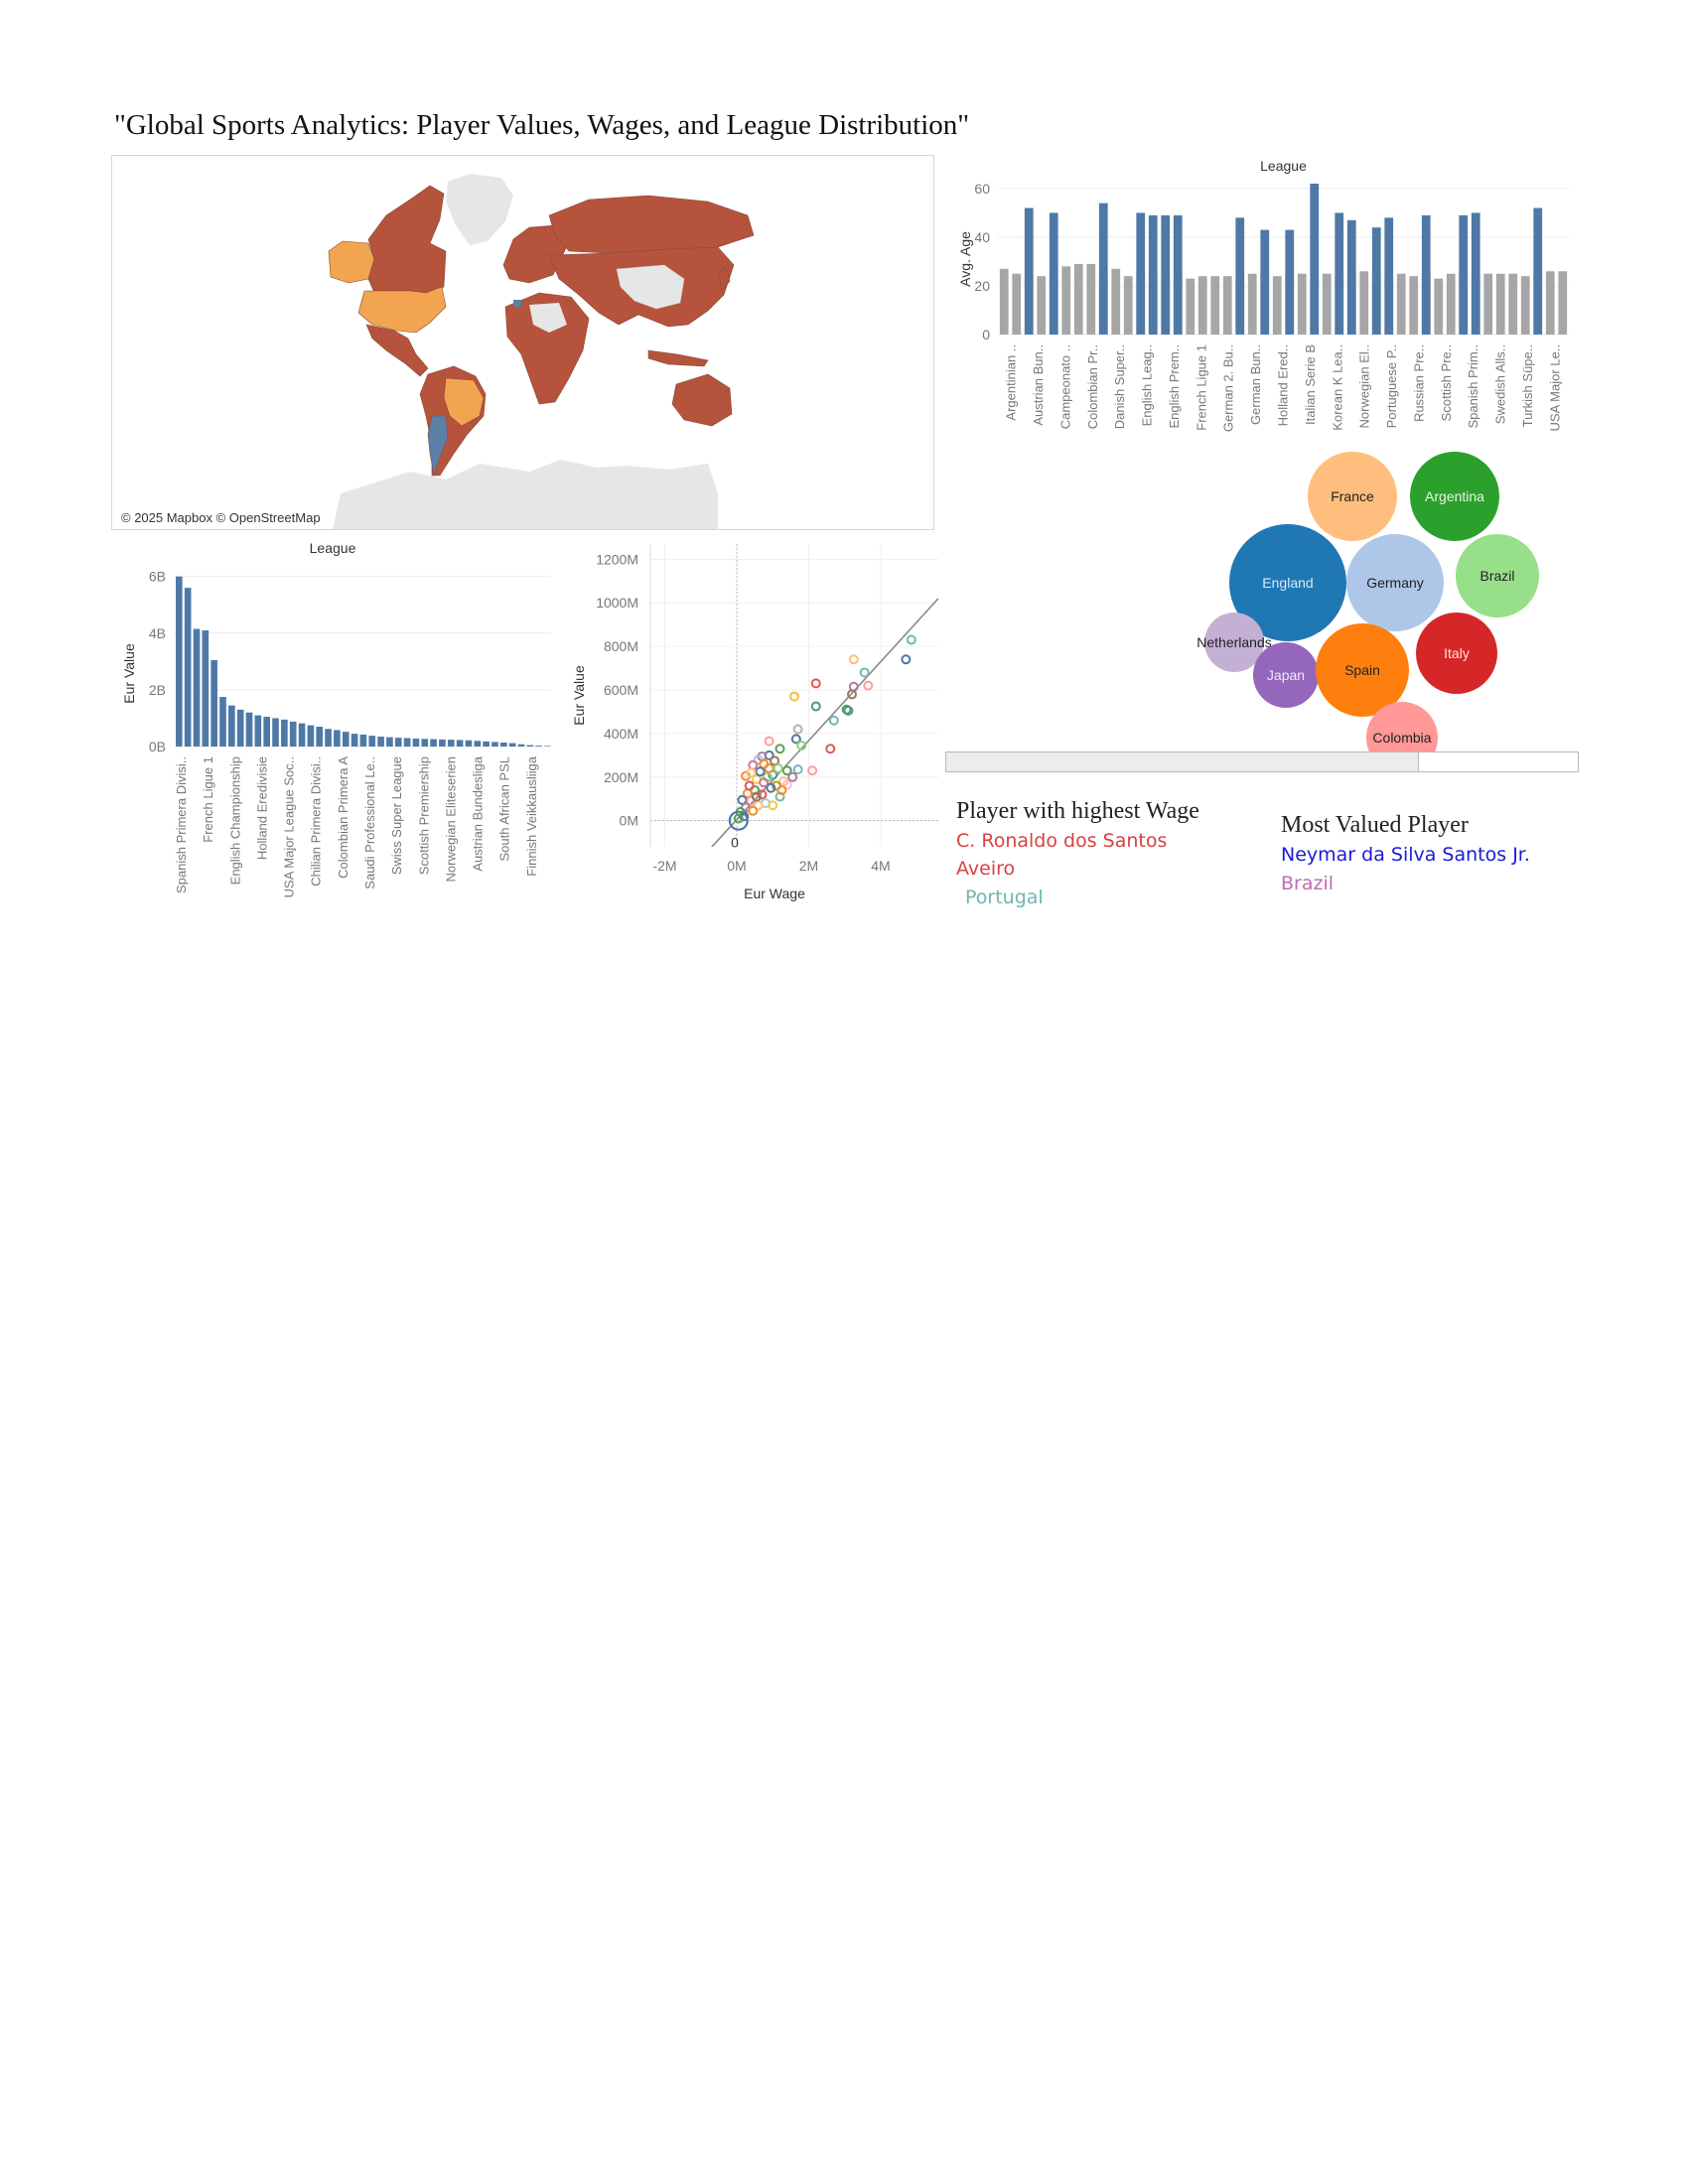  What do you see at coordinates (982, 237) in the screenshot?
I see `y-tick-label: 40` at bounding box center [982, 237].